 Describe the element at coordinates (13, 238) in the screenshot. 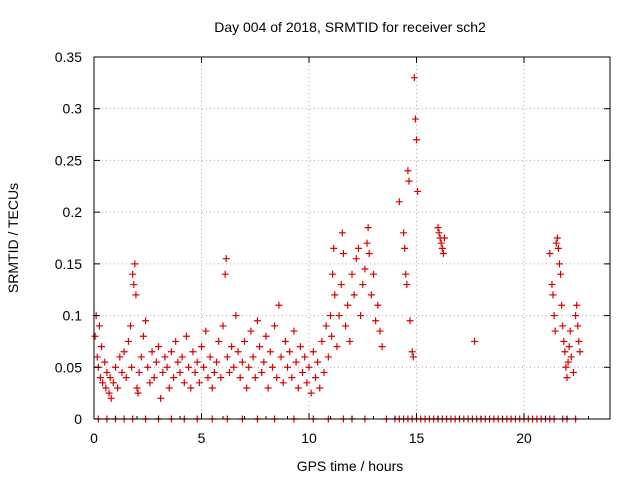

I see `y-axis-label: SRMTID / TECUs` at that location.